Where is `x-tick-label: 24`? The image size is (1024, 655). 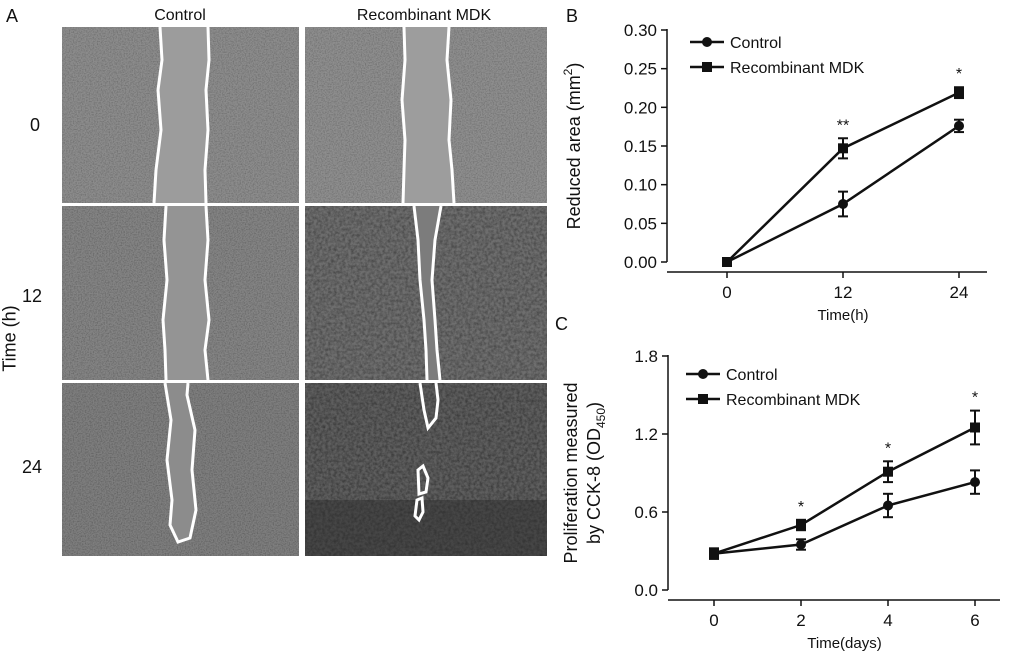
x-tick-label: 24 is located at coordinates (959, 292).